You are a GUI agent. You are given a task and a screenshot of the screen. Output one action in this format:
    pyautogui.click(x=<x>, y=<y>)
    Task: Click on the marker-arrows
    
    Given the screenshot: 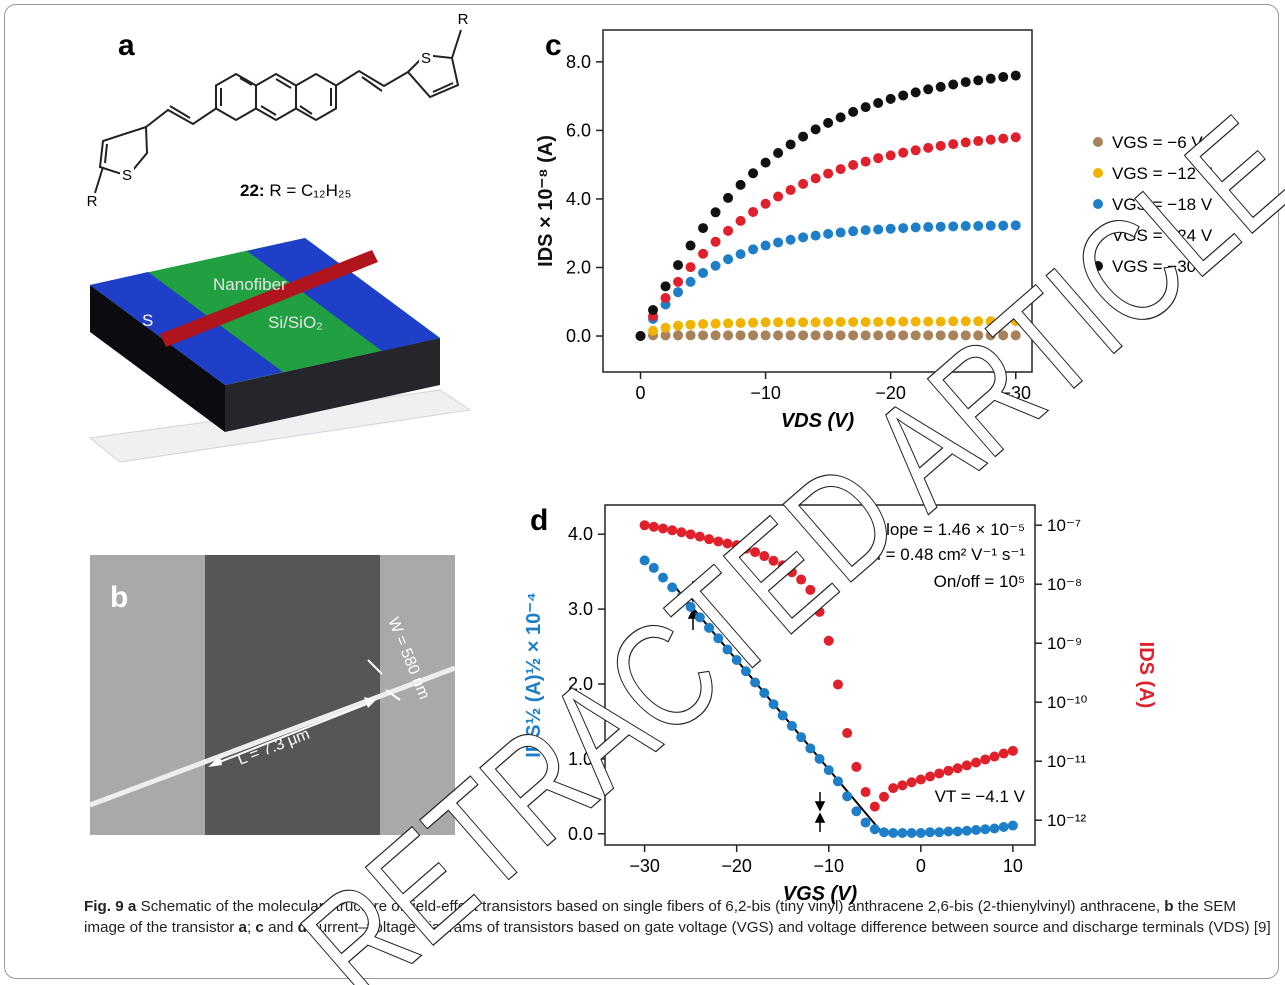 What is the action you would take?
    pyautogui.click(x=756, y=706)
    